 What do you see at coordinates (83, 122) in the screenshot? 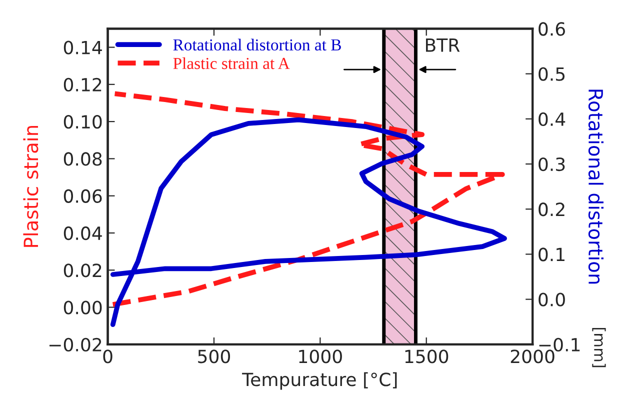
I see `y-tick-label: 0.10` at bounding box center [83, 122].